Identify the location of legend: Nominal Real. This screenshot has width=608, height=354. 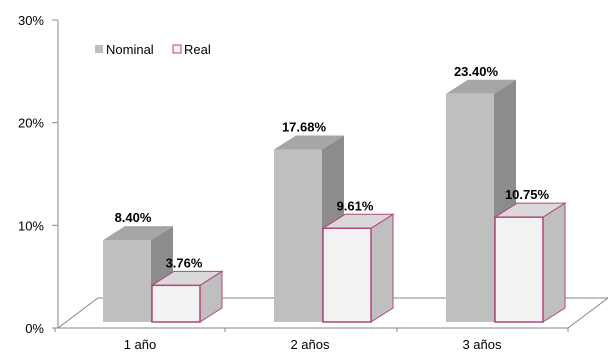
(153, 49).